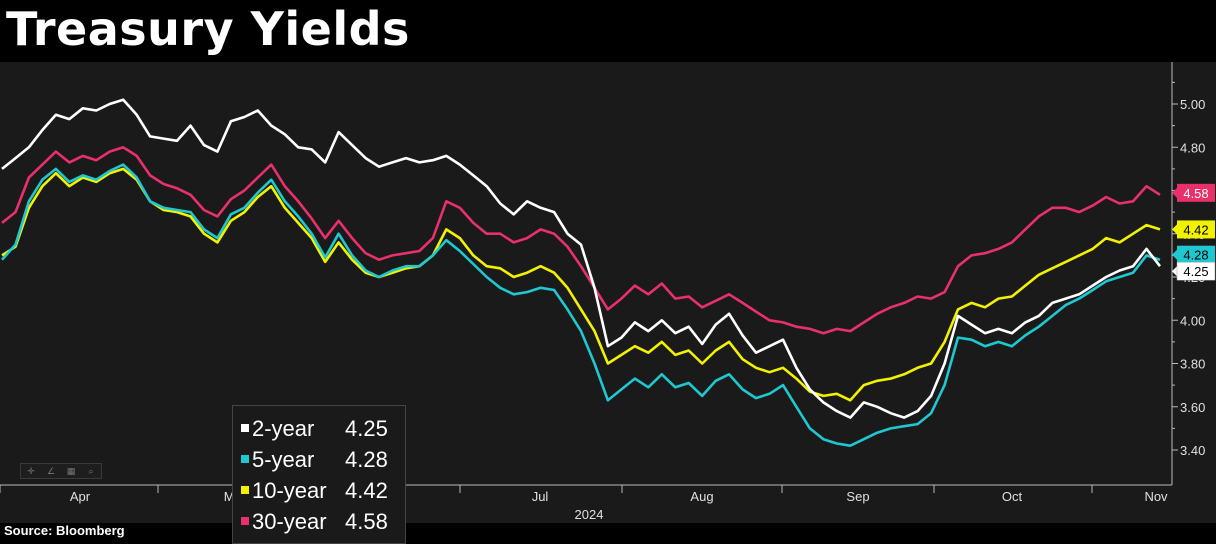 This screenshot has height=544, width=1216. Describe the element at coordinates (1192, 407) in the screenshot. I see `y-tick-label: 3.60` at that location.